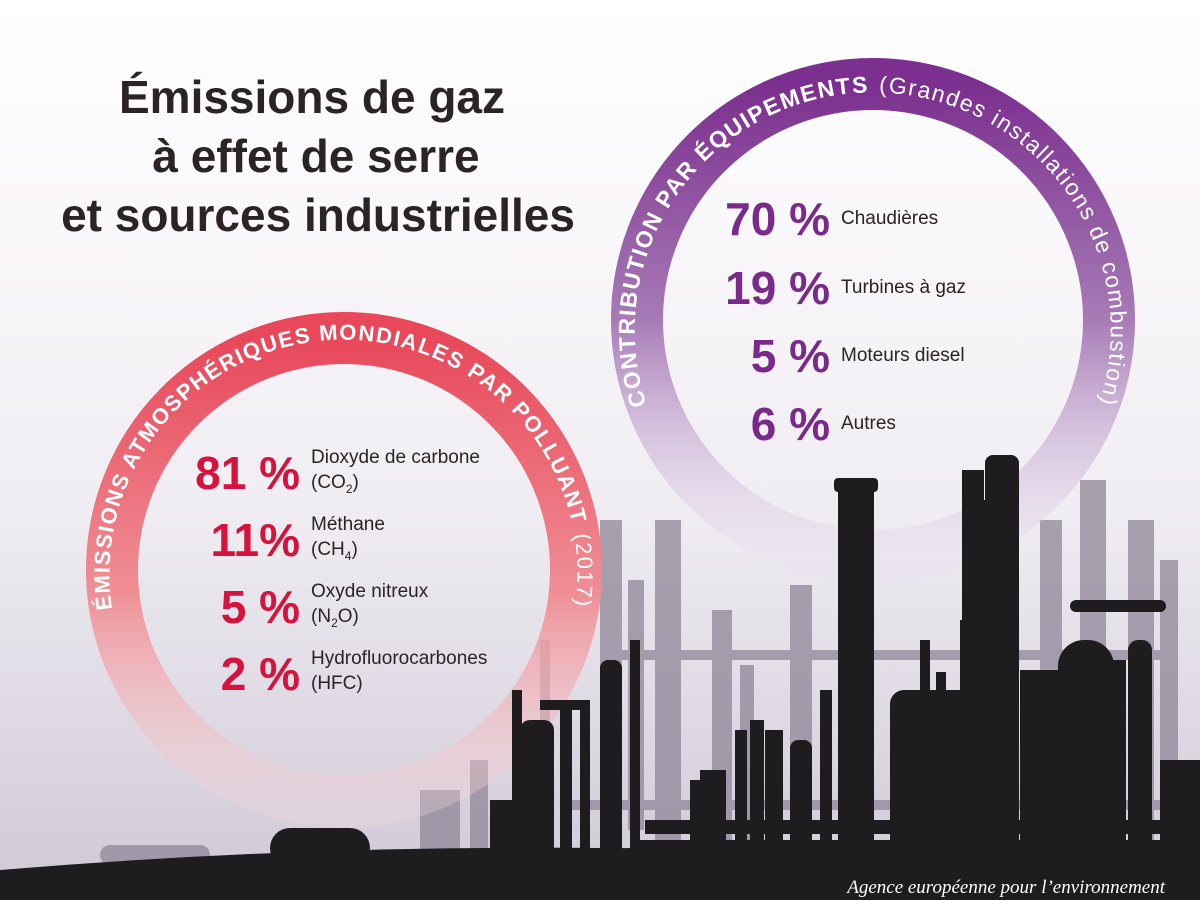  Describe the element at coordinates (868, 423) in the screenshot. I see `equipment-name: Autres` at that location.